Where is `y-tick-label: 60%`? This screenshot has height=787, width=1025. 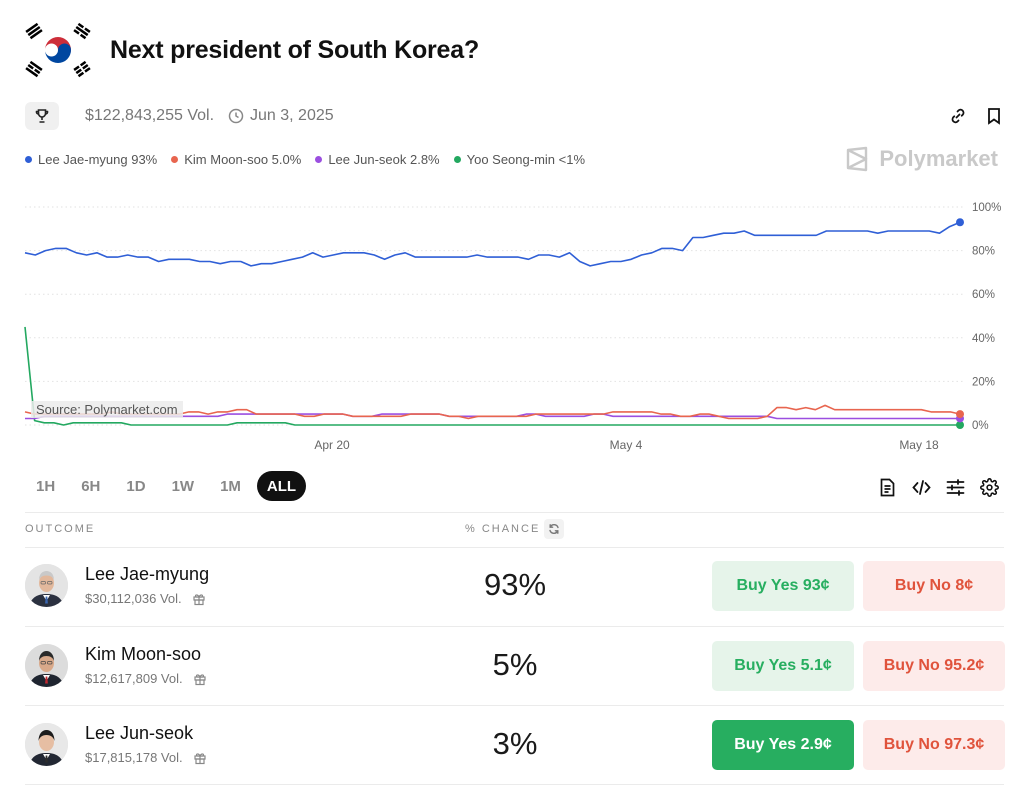 y-tick-label: 60% is located at coordinates (983, 295).